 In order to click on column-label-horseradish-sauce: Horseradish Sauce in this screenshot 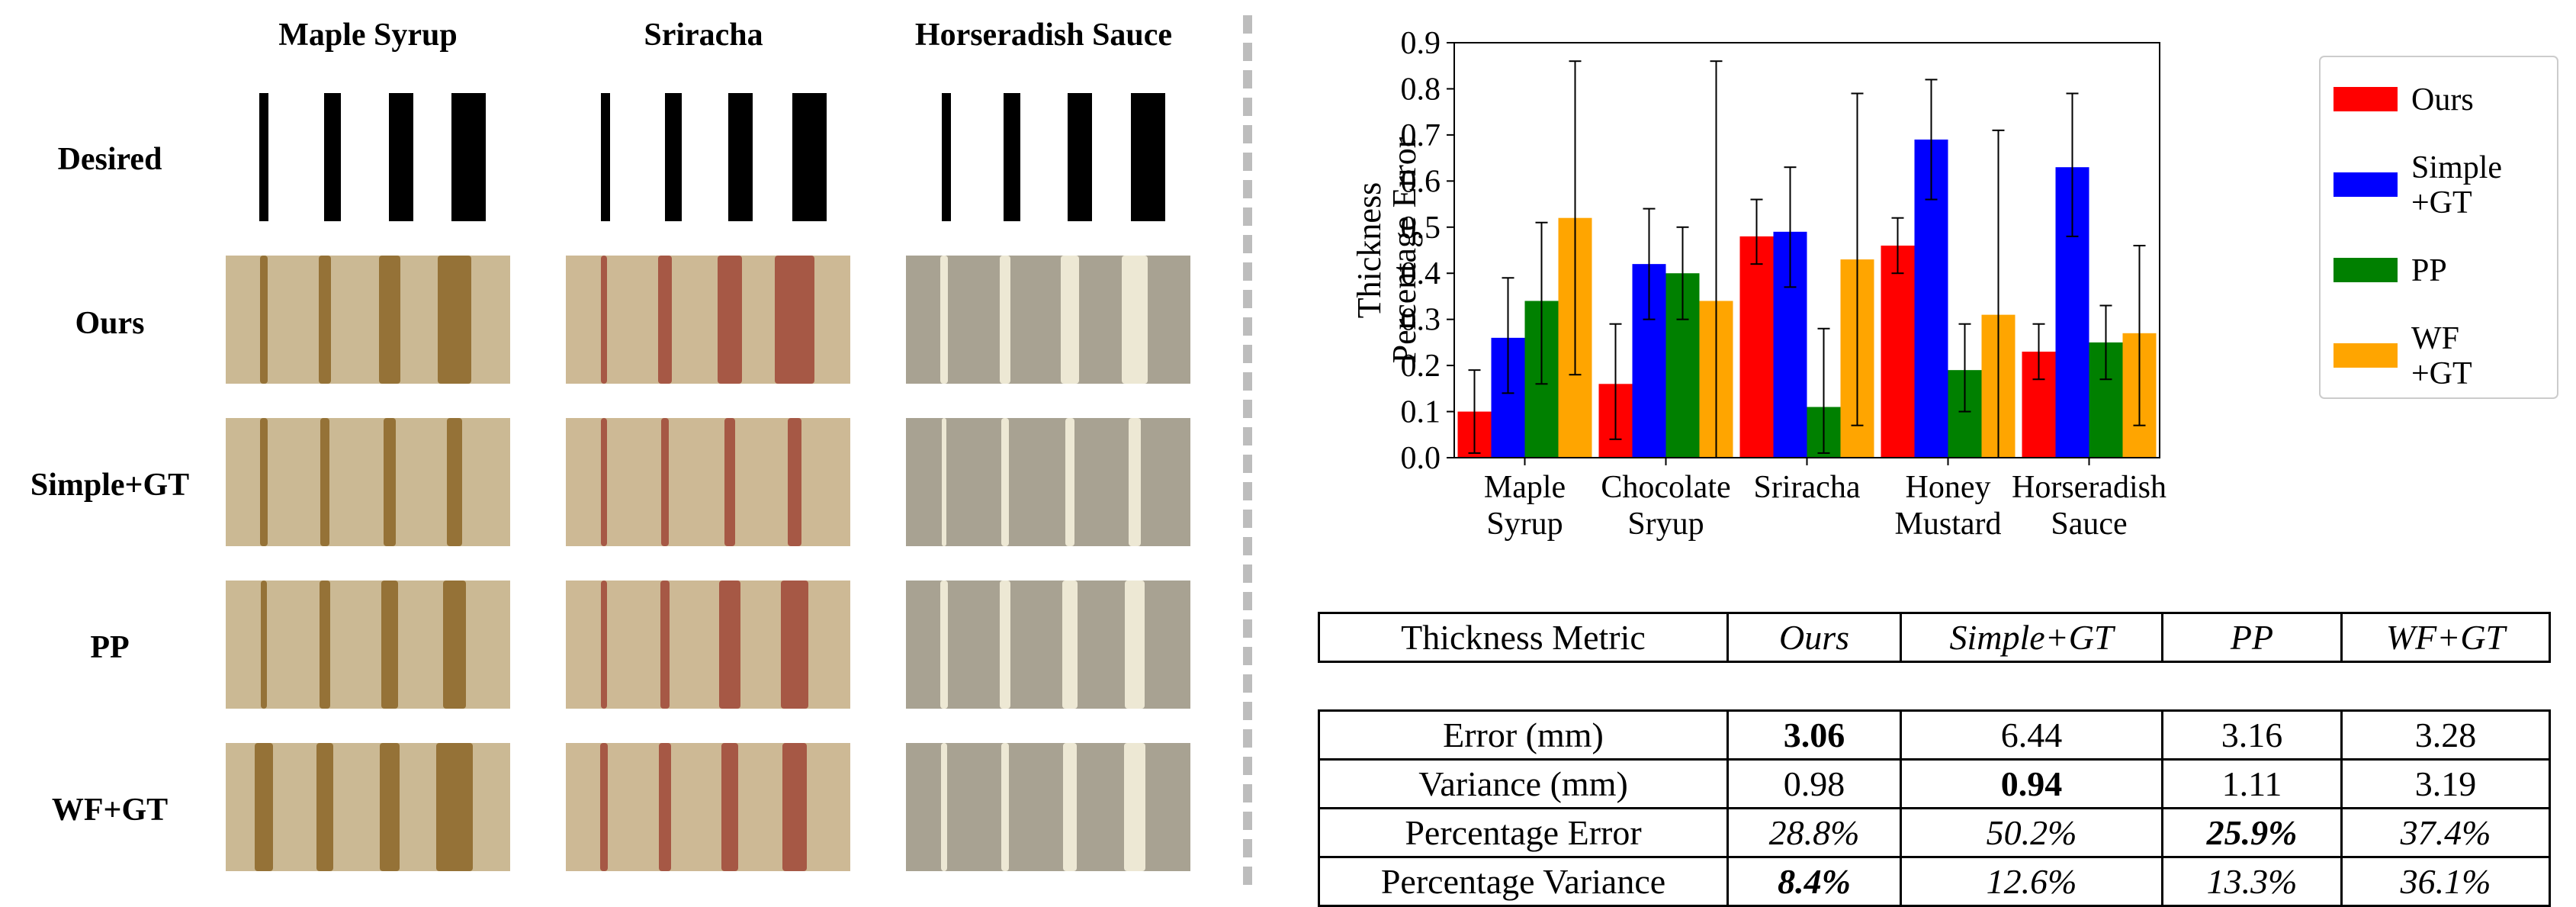, I will do `click(1043, 35)`.